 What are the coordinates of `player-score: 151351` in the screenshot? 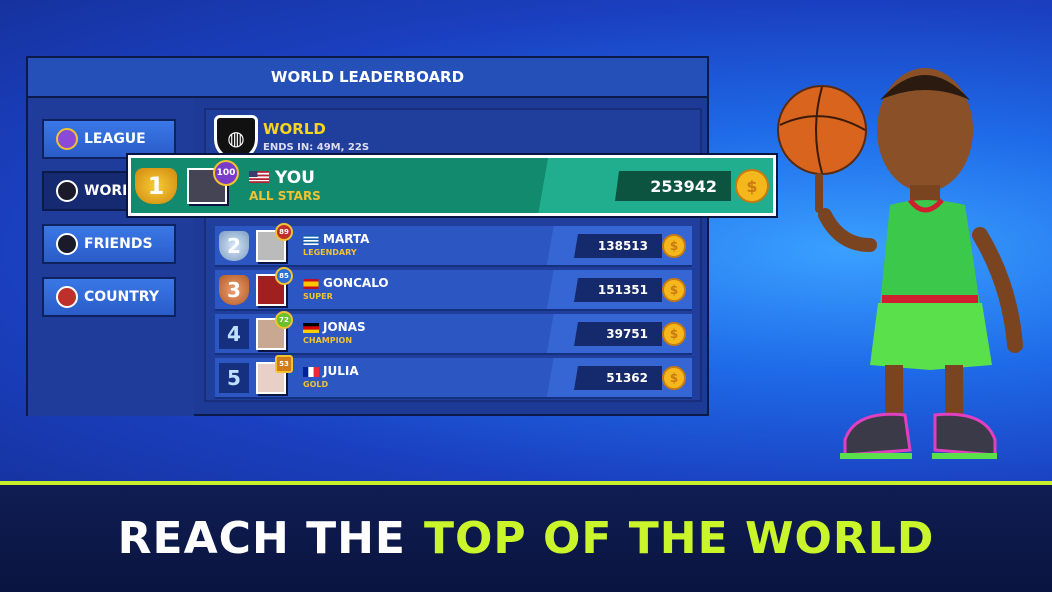 It's located at (618, 290).